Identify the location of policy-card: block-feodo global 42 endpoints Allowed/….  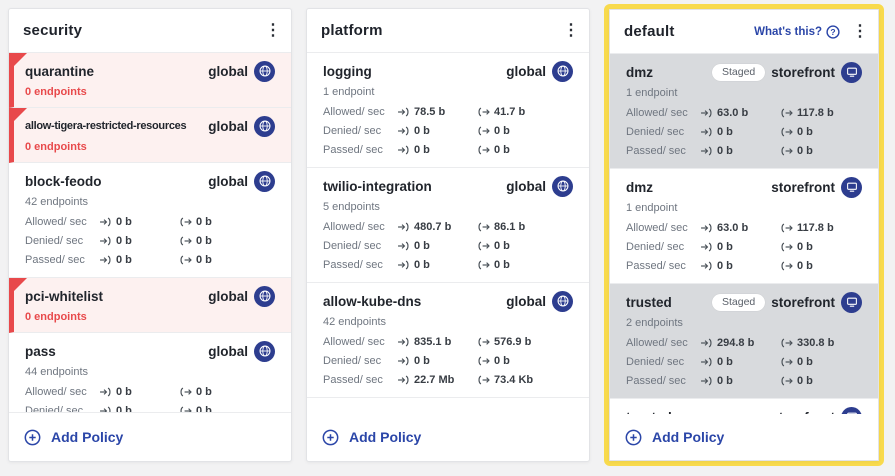
(150, 220).